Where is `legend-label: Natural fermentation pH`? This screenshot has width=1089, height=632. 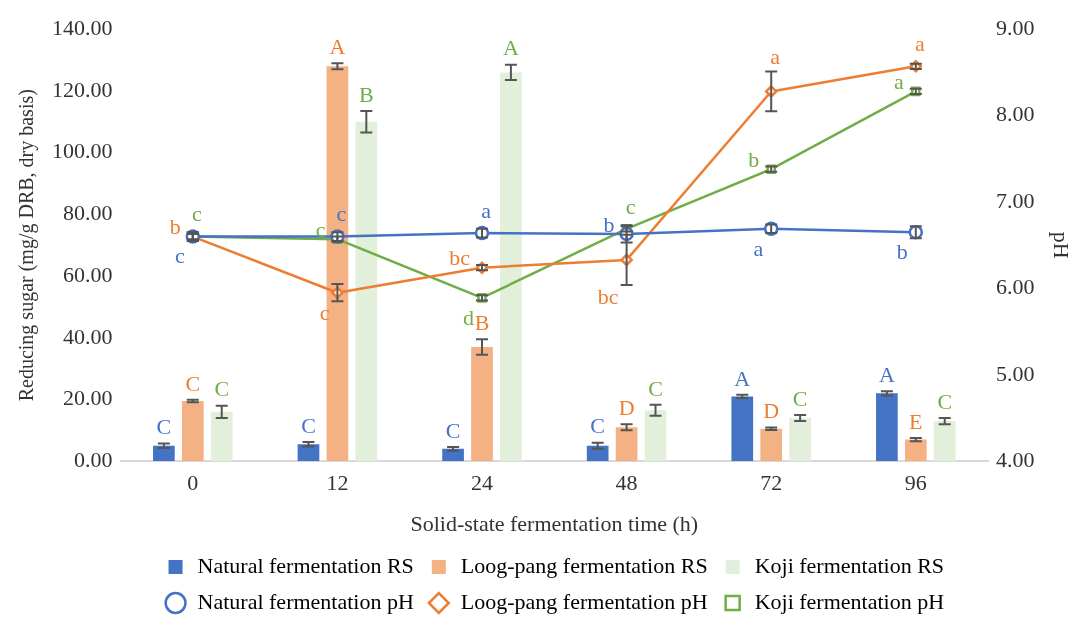
legend-label: Natural fermentation pH is located at coordinates (305, 601).